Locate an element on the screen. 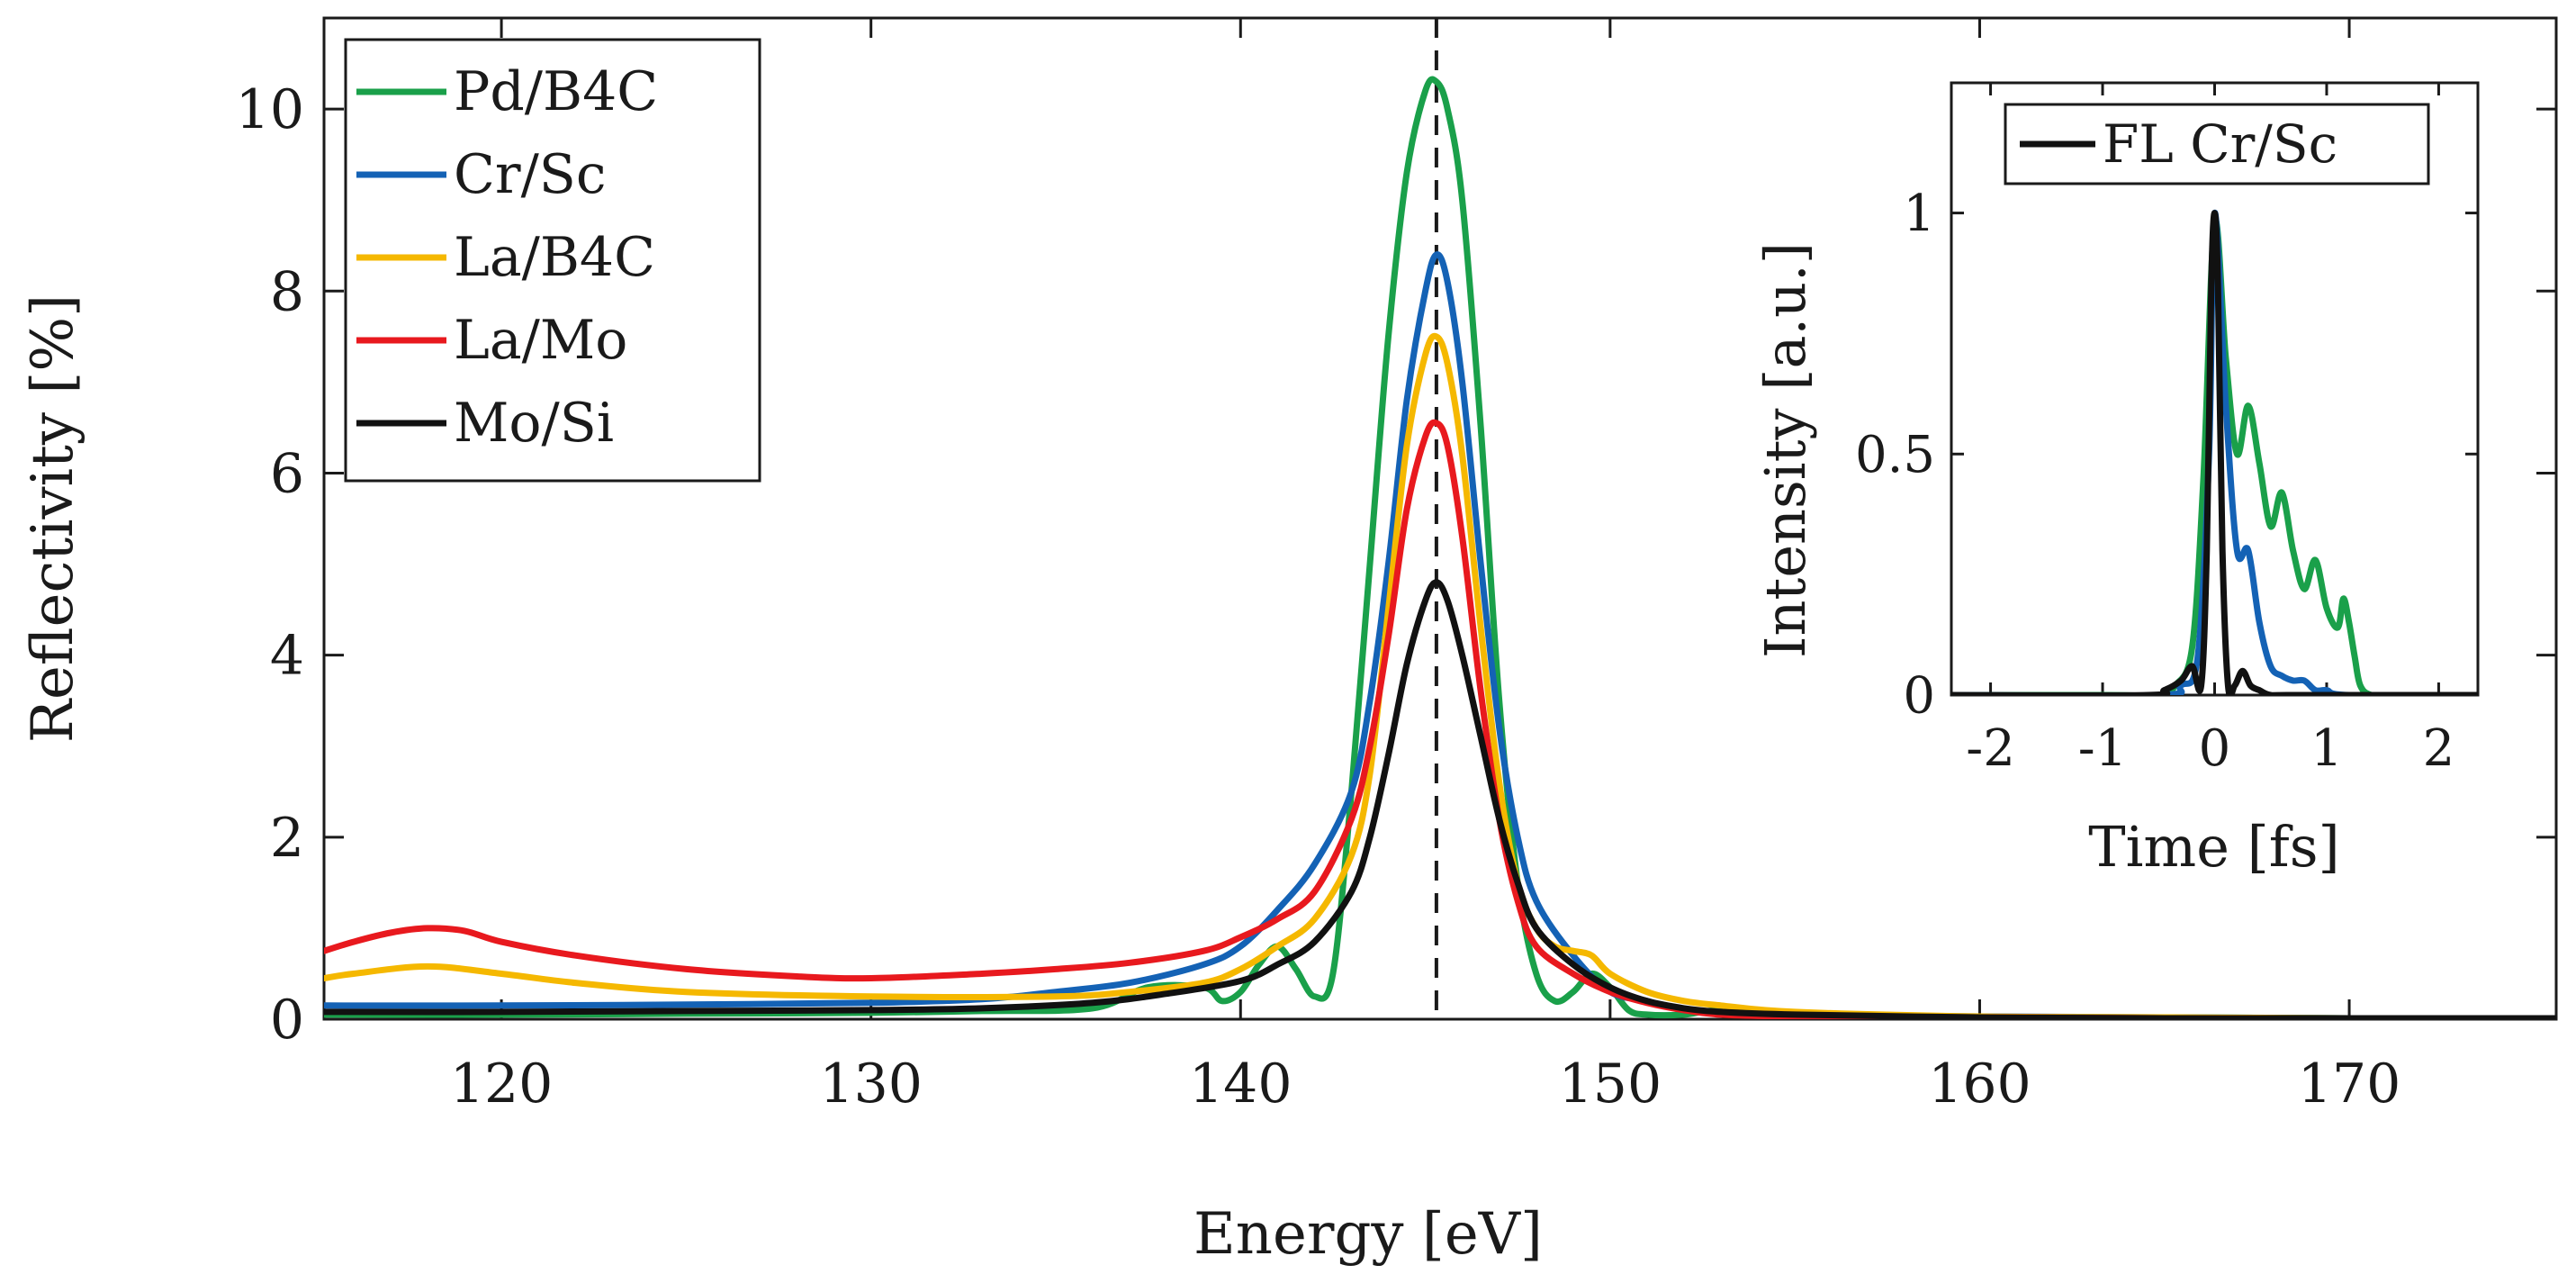 The height and width of the screenshot is (1283, 2576). inset-xtick-label: -2 is located at coordinates (1990, 748).